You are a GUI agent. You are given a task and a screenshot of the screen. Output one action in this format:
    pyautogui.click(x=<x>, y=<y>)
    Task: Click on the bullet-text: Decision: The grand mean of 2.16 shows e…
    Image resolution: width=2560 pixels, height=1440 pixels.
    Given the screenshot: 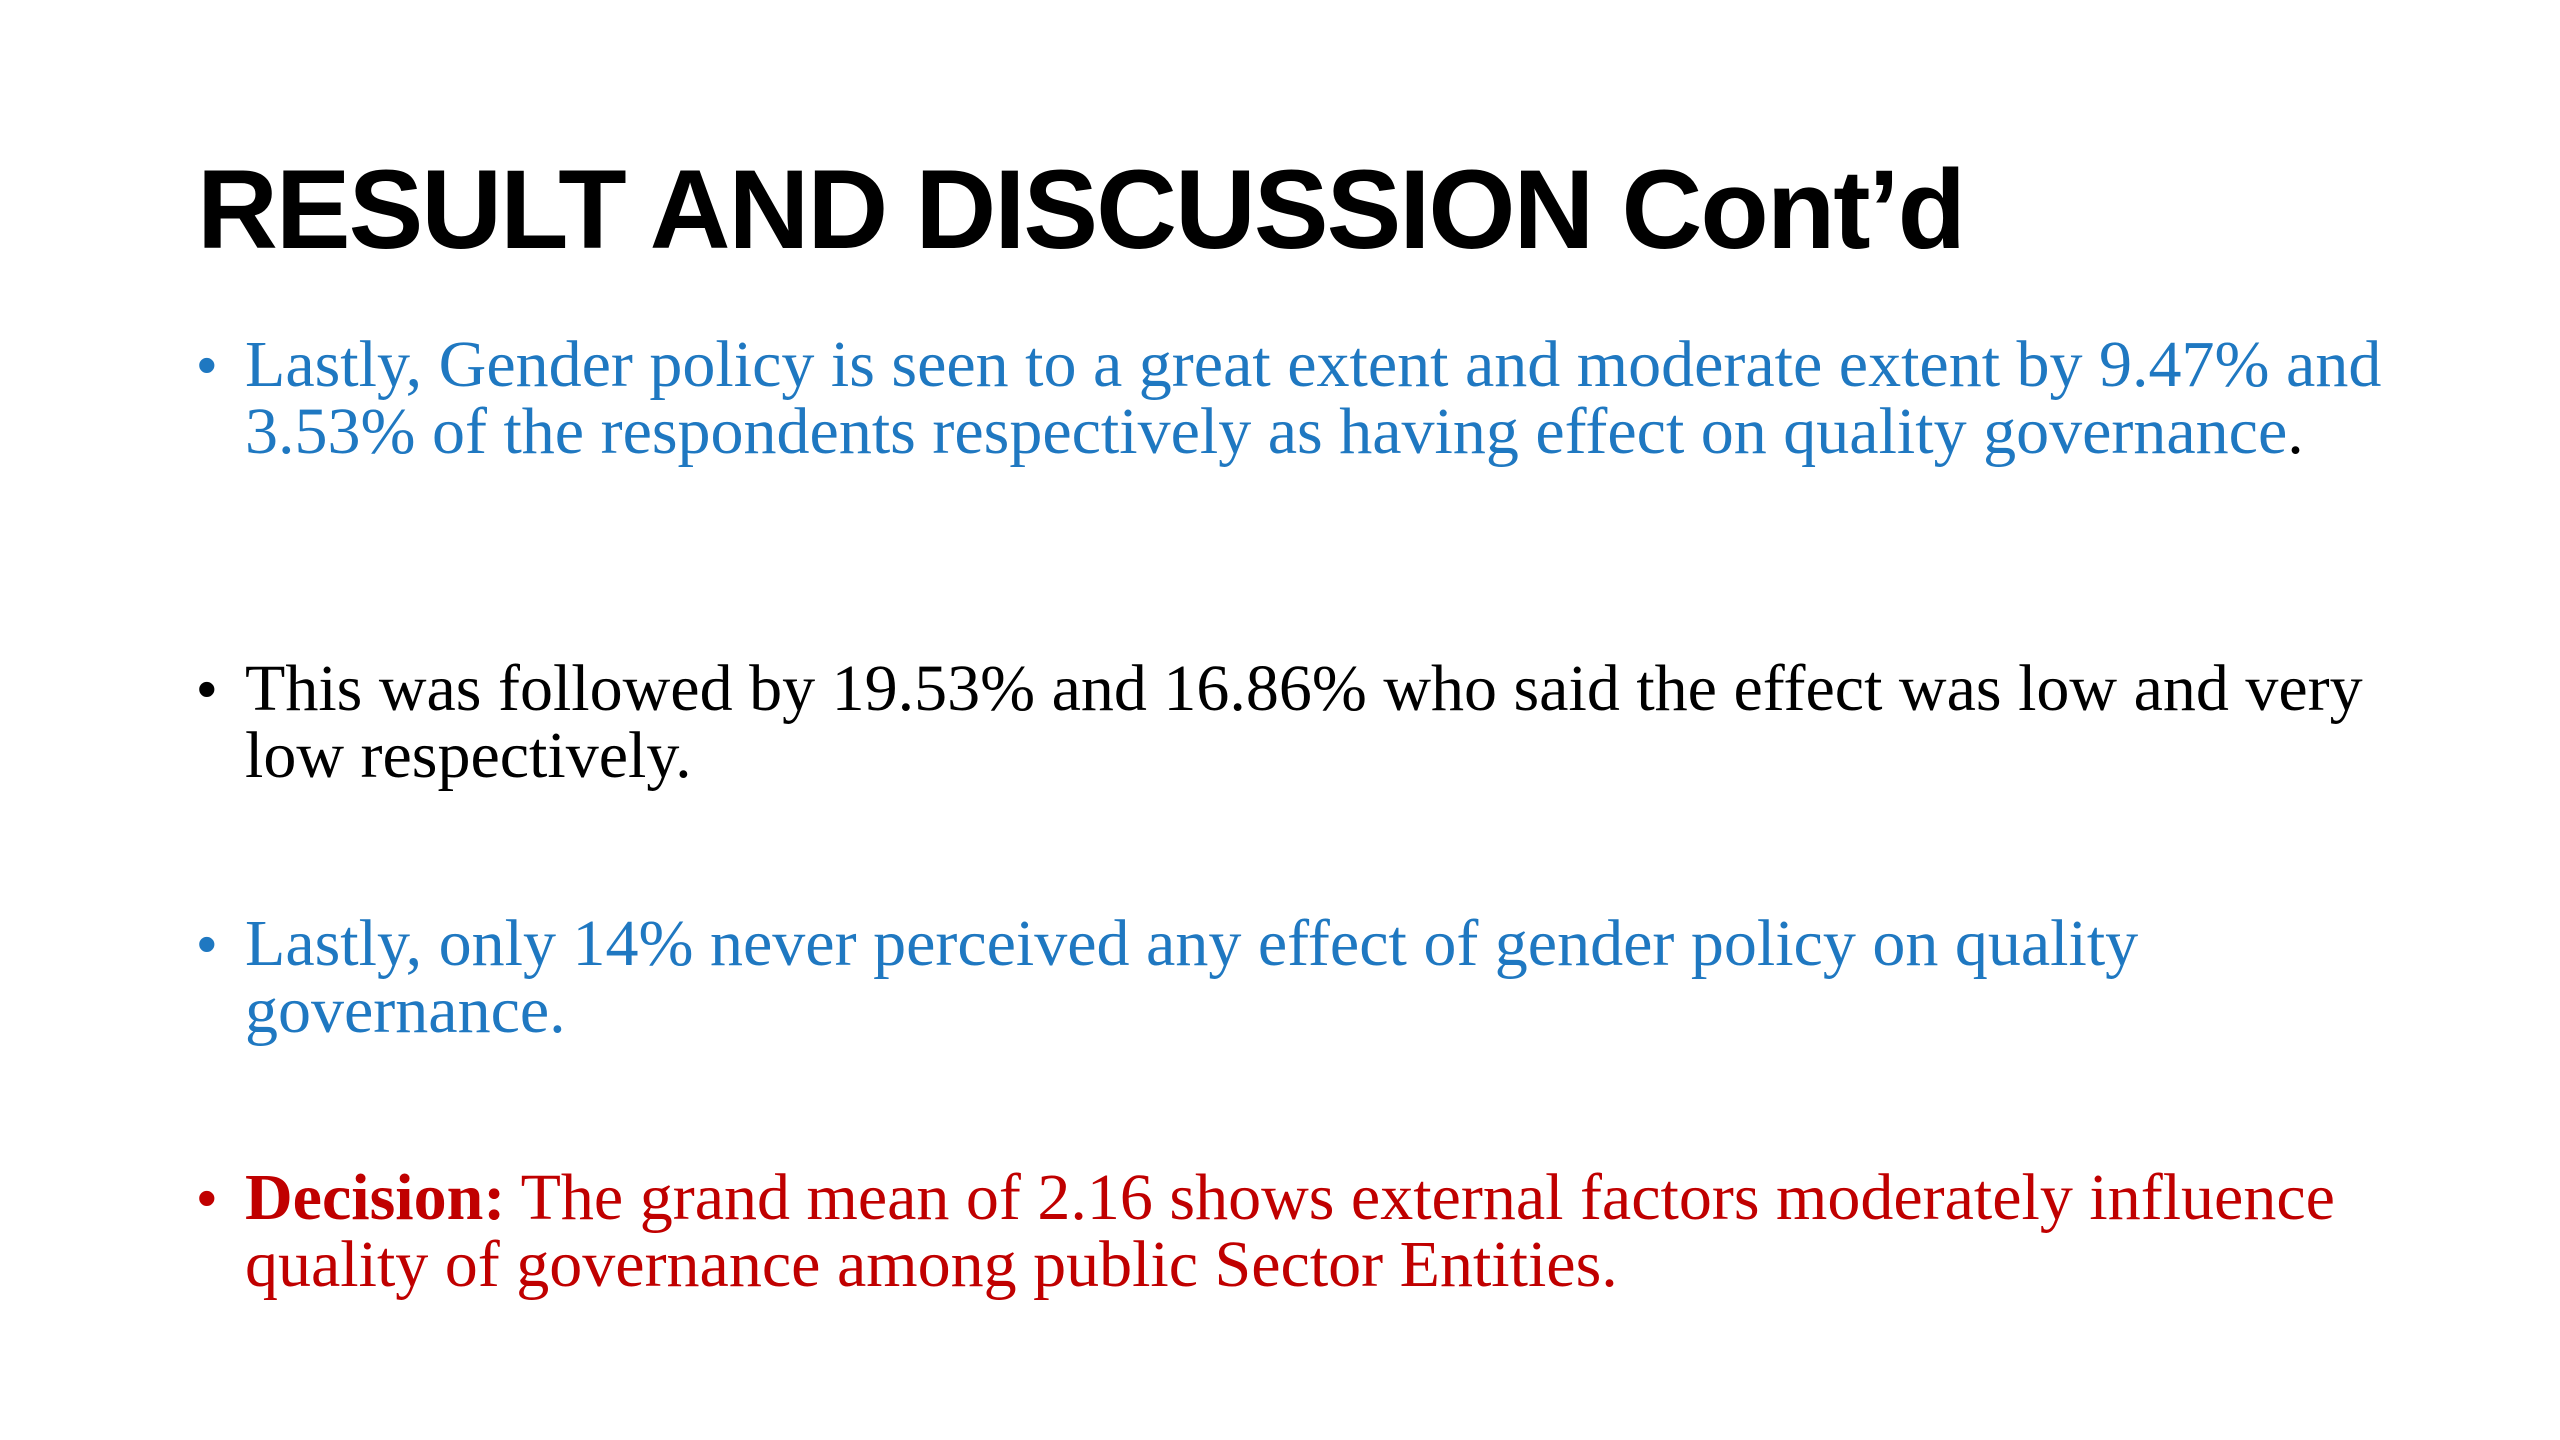 What is the action you would take?
    pyautogui.click(x=1341, y=1231)
    